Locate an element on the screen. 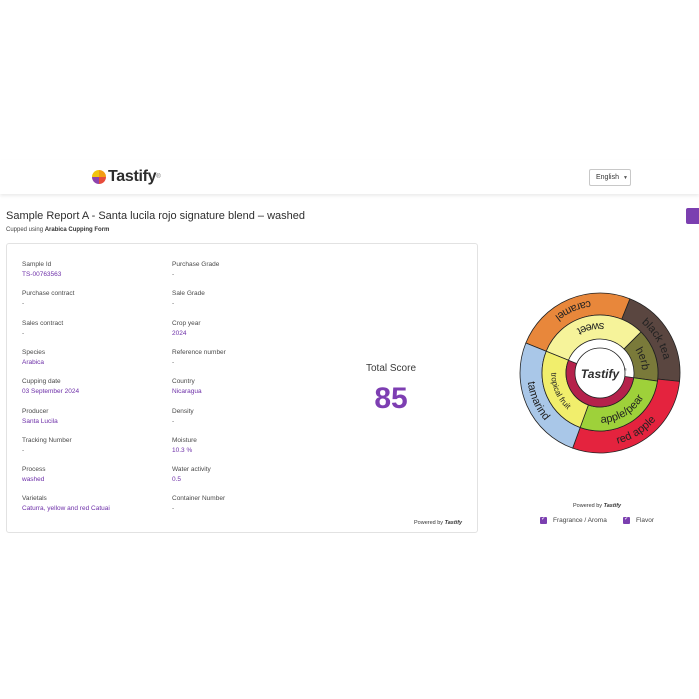  field-label: Sale Grade is located at coordinates (188, 294).